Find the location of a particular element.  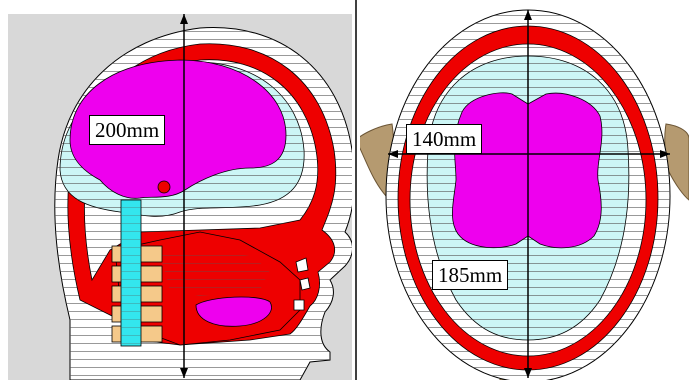

brain-side is located at coordinates (178, 129).